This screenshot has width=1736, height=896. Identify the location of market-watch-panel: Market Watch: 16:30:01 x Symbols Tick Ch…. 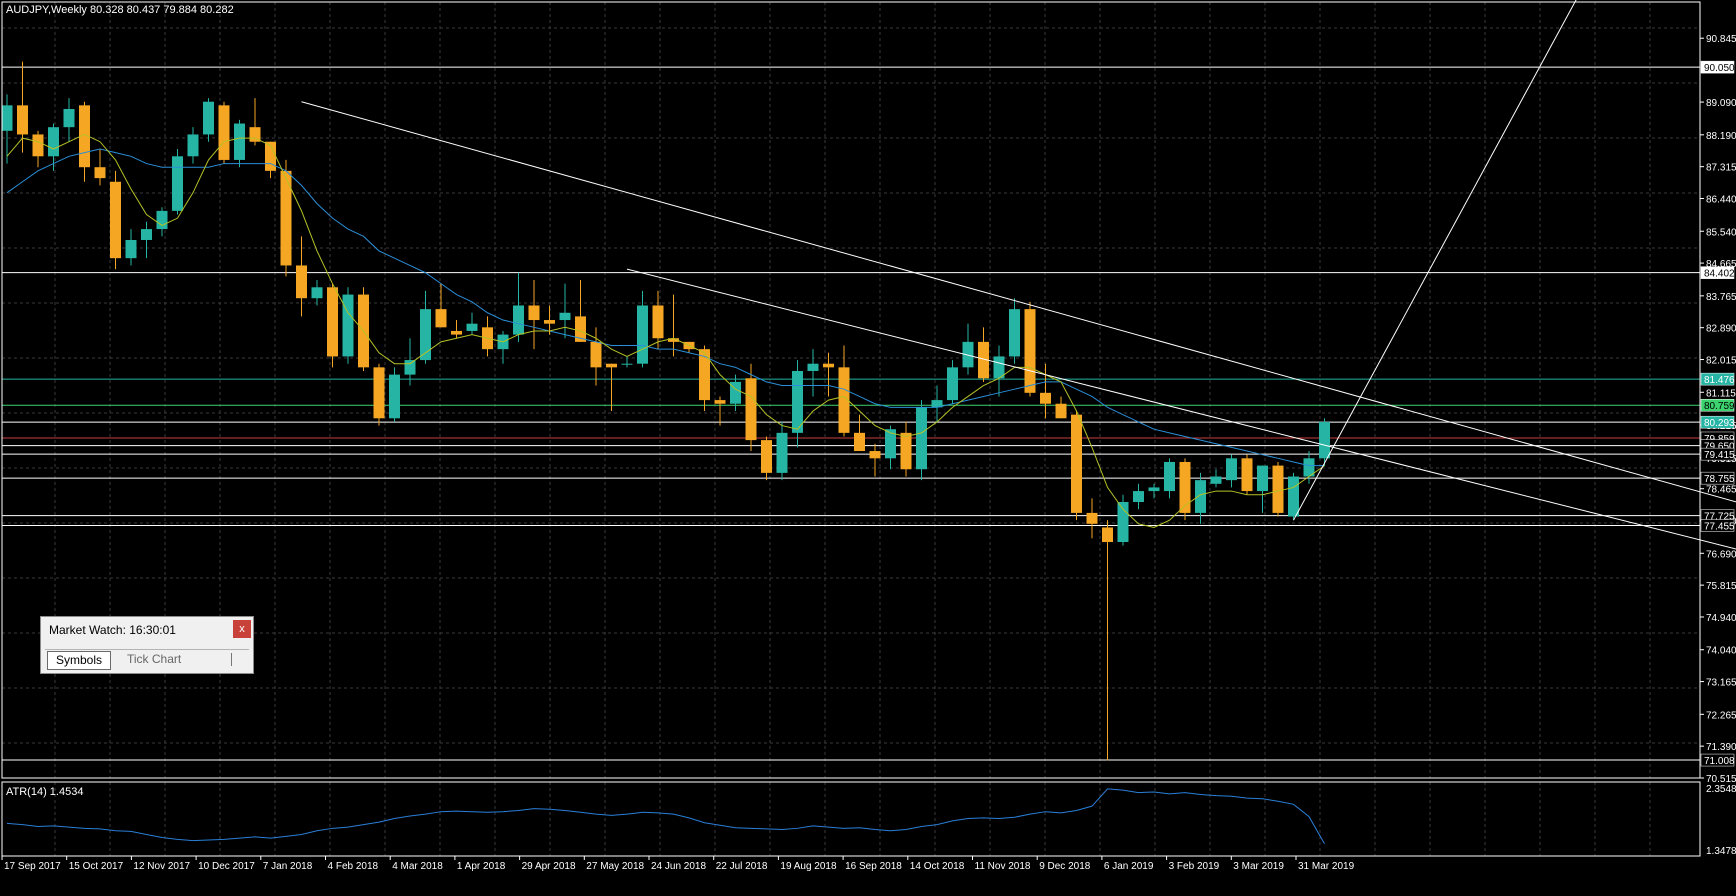
(147, 645).